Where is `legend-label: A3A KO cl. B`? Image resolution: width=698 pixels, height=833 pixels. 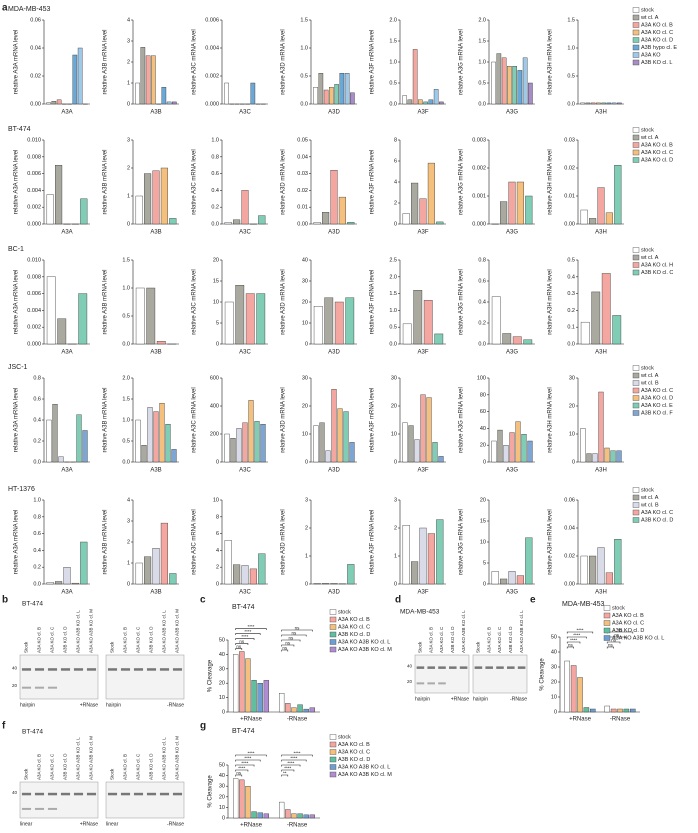 legend-label: A3A KO cl. B is located at coordinates (628, 616).